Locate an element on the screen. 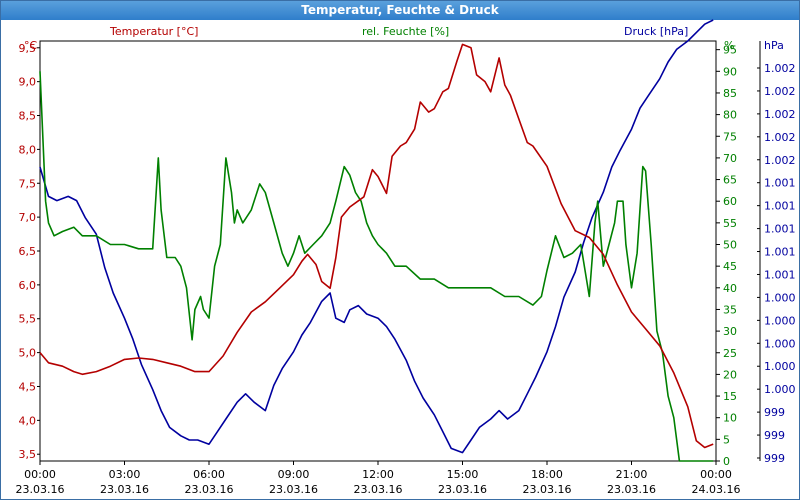 The image size is (800, 500). y-tick-label-temperature: 8,0 is located at coordinates (28, 149).